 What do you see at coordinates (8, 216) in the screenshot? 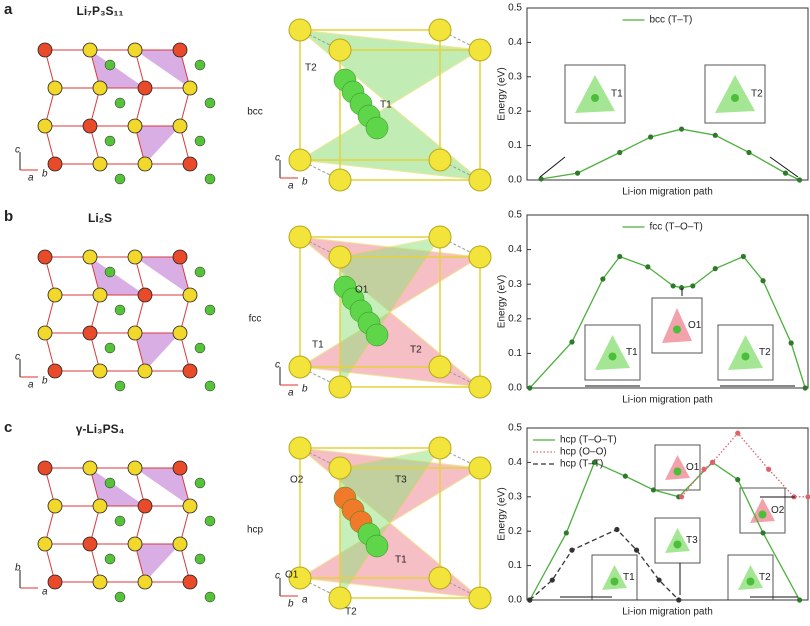
I see `panel-label: b` at bounding box center [8, 216].